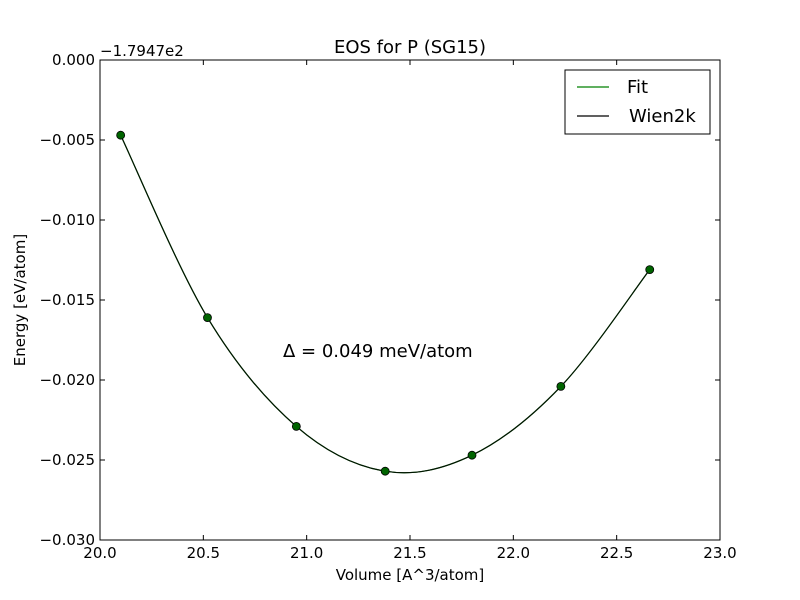 The image size is (800, 600). What do you see at coordinates (20, 300) in the screenshot?
I see `y-axis-title: Energy [eV/atom]` at bounding box center [20, 300].